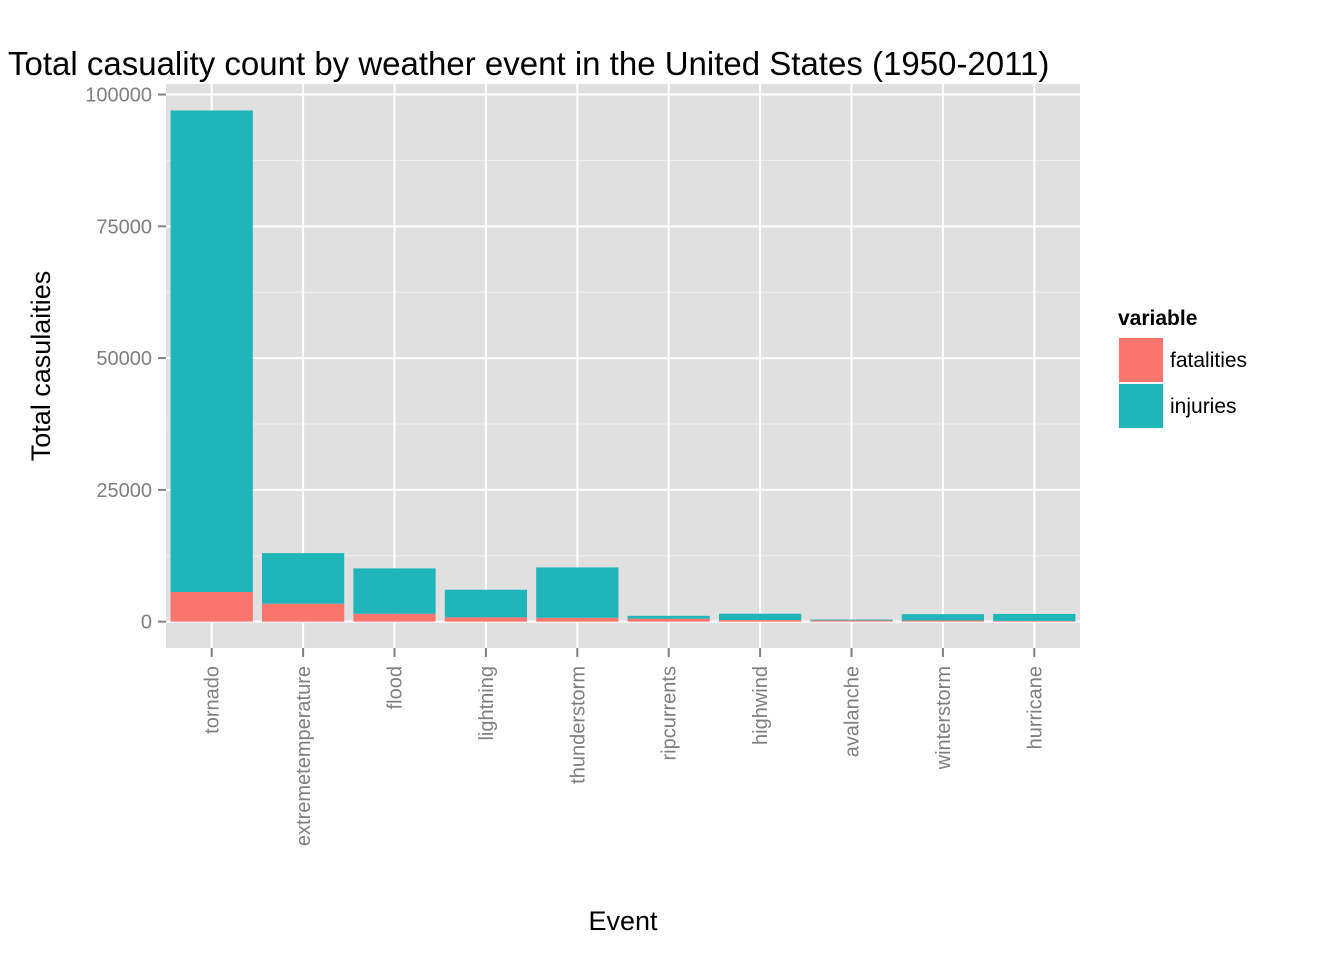 The image size is (1344, 960). Describe the element at coordinates (944, 718) in the screenshot. I see `x-tick-label: winterstorm` at that location.